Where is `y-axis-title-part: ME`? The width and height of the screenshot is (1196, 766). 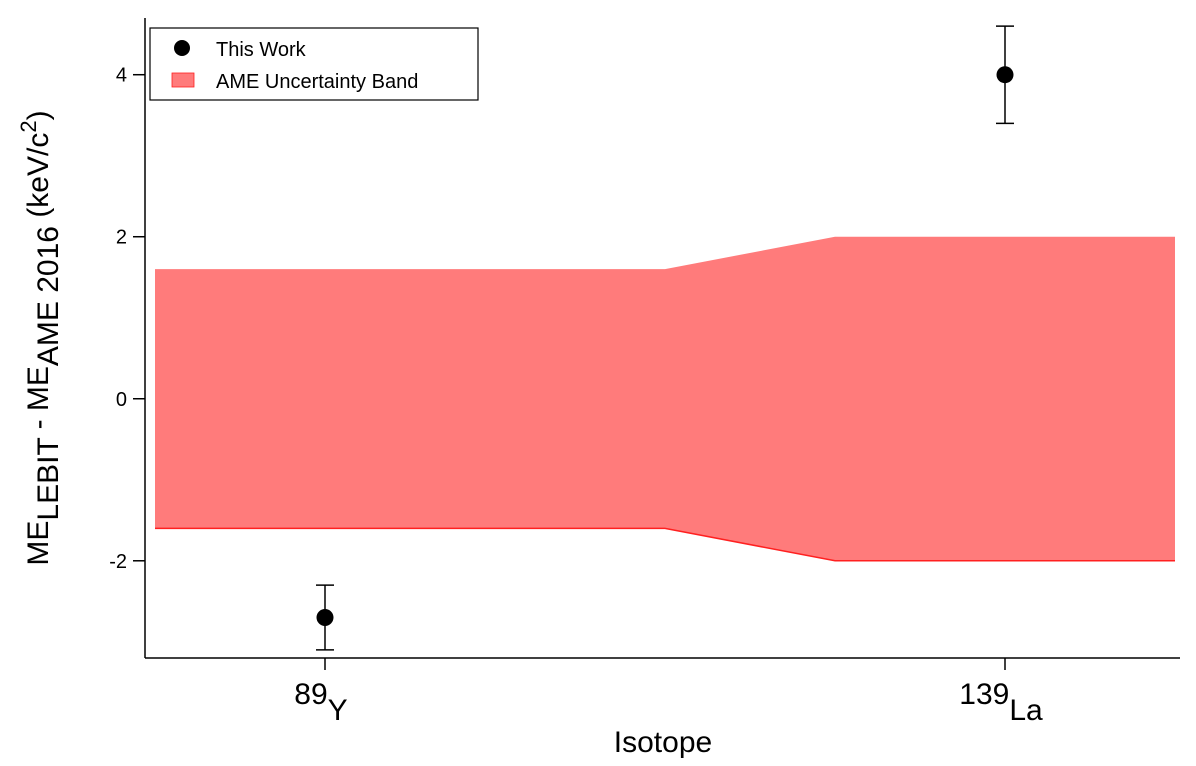 y-axis-title-part: ME is located at coordinates (38, 543).